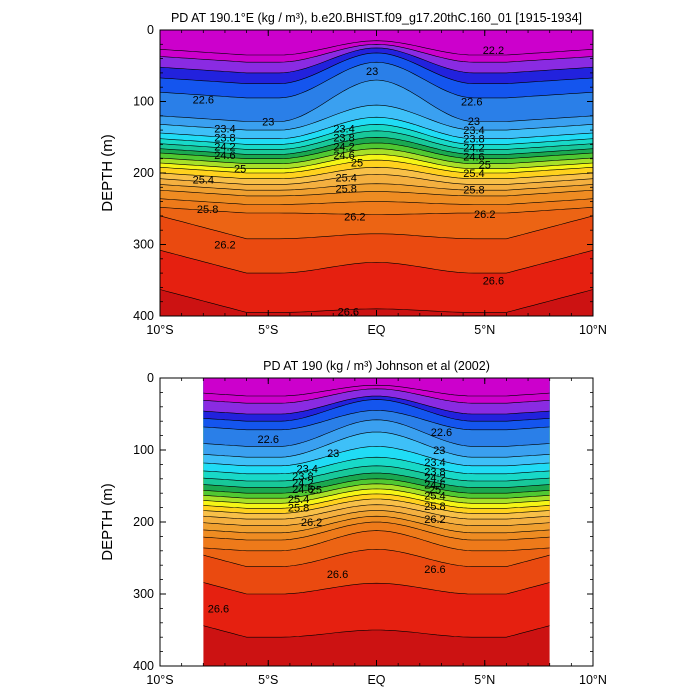 The width and height of the screenshot is (700, 700). Describe the element at coordinates (376, 491) in the screenshot. I see `contour-line-24.4` at that location.